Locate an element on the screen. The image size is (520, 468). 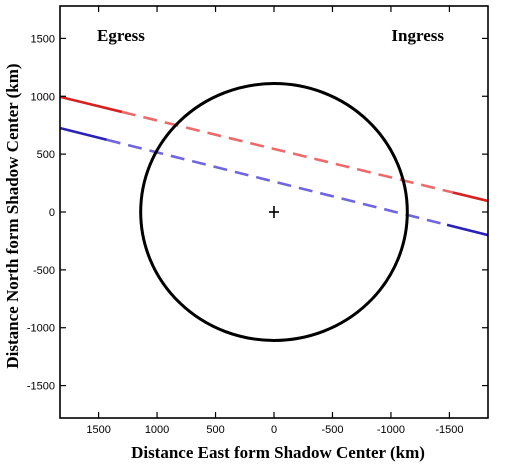
x-tick-label-2: 500 is located at coordinates (215, 430).